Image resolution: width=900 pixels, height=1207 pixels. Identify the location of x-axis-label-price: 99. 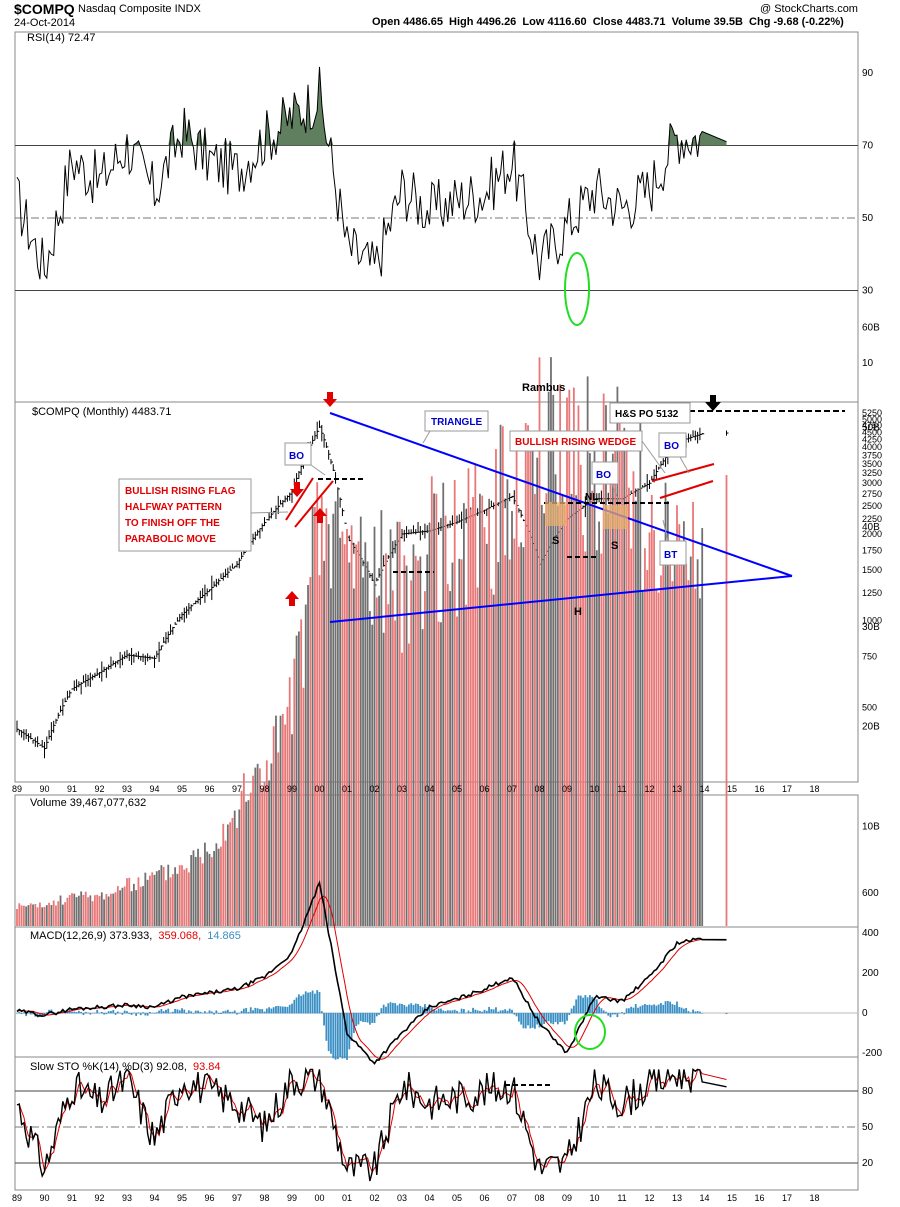
(292, 789).